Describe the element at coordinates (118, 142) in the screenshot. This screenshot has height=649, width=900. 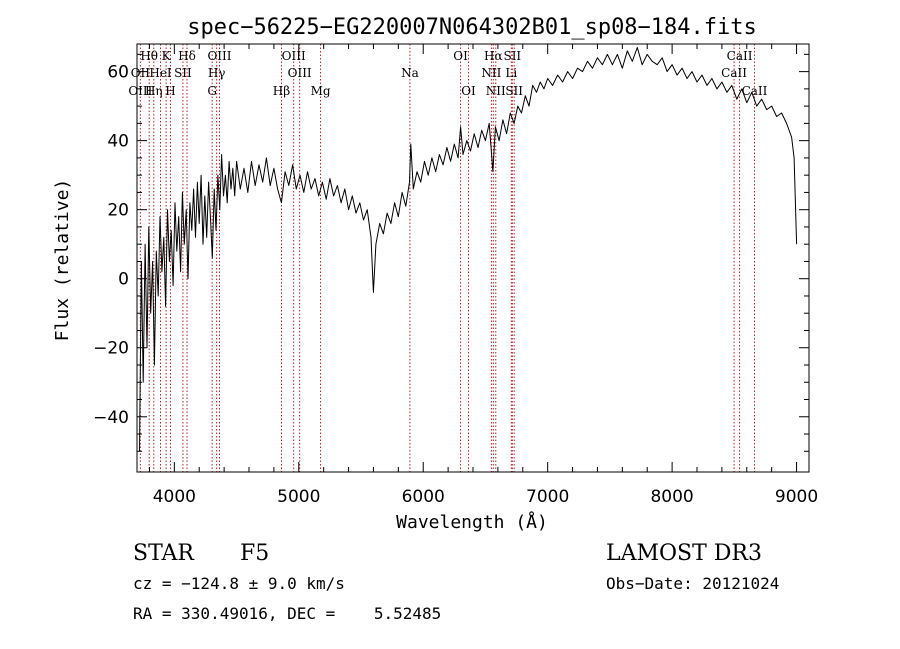
I see `y-tick-label: 40` at that location.